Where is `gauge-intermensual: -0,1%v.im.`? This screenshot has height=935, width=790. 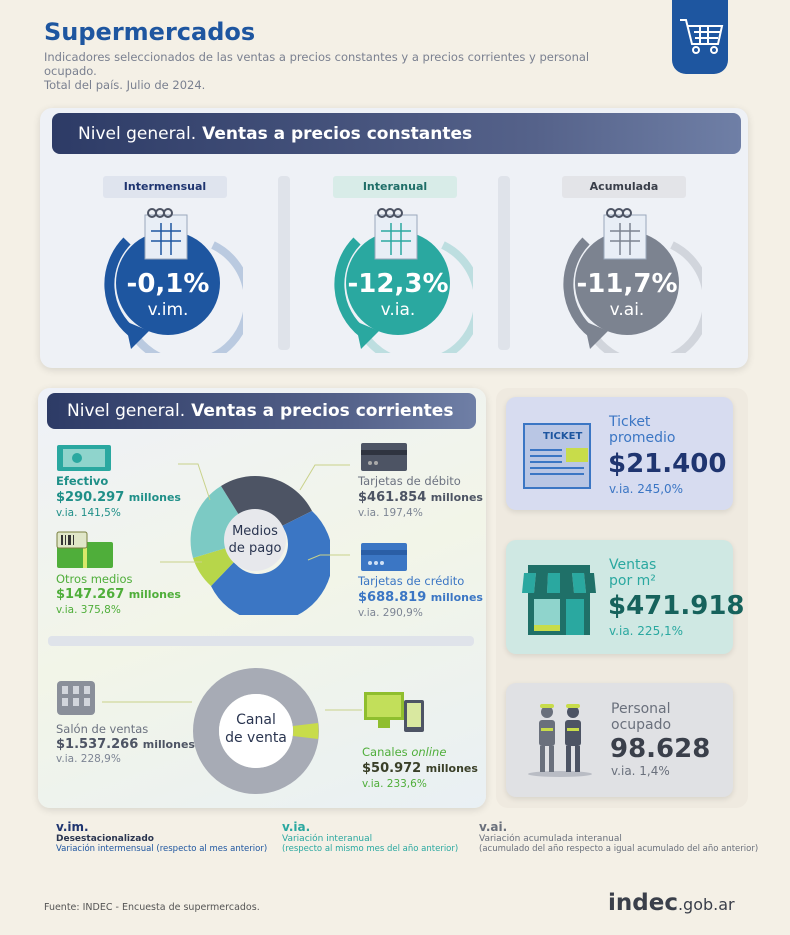
gauge-intermensual: -0,1%v.im. is located at coordinates (173, 280).